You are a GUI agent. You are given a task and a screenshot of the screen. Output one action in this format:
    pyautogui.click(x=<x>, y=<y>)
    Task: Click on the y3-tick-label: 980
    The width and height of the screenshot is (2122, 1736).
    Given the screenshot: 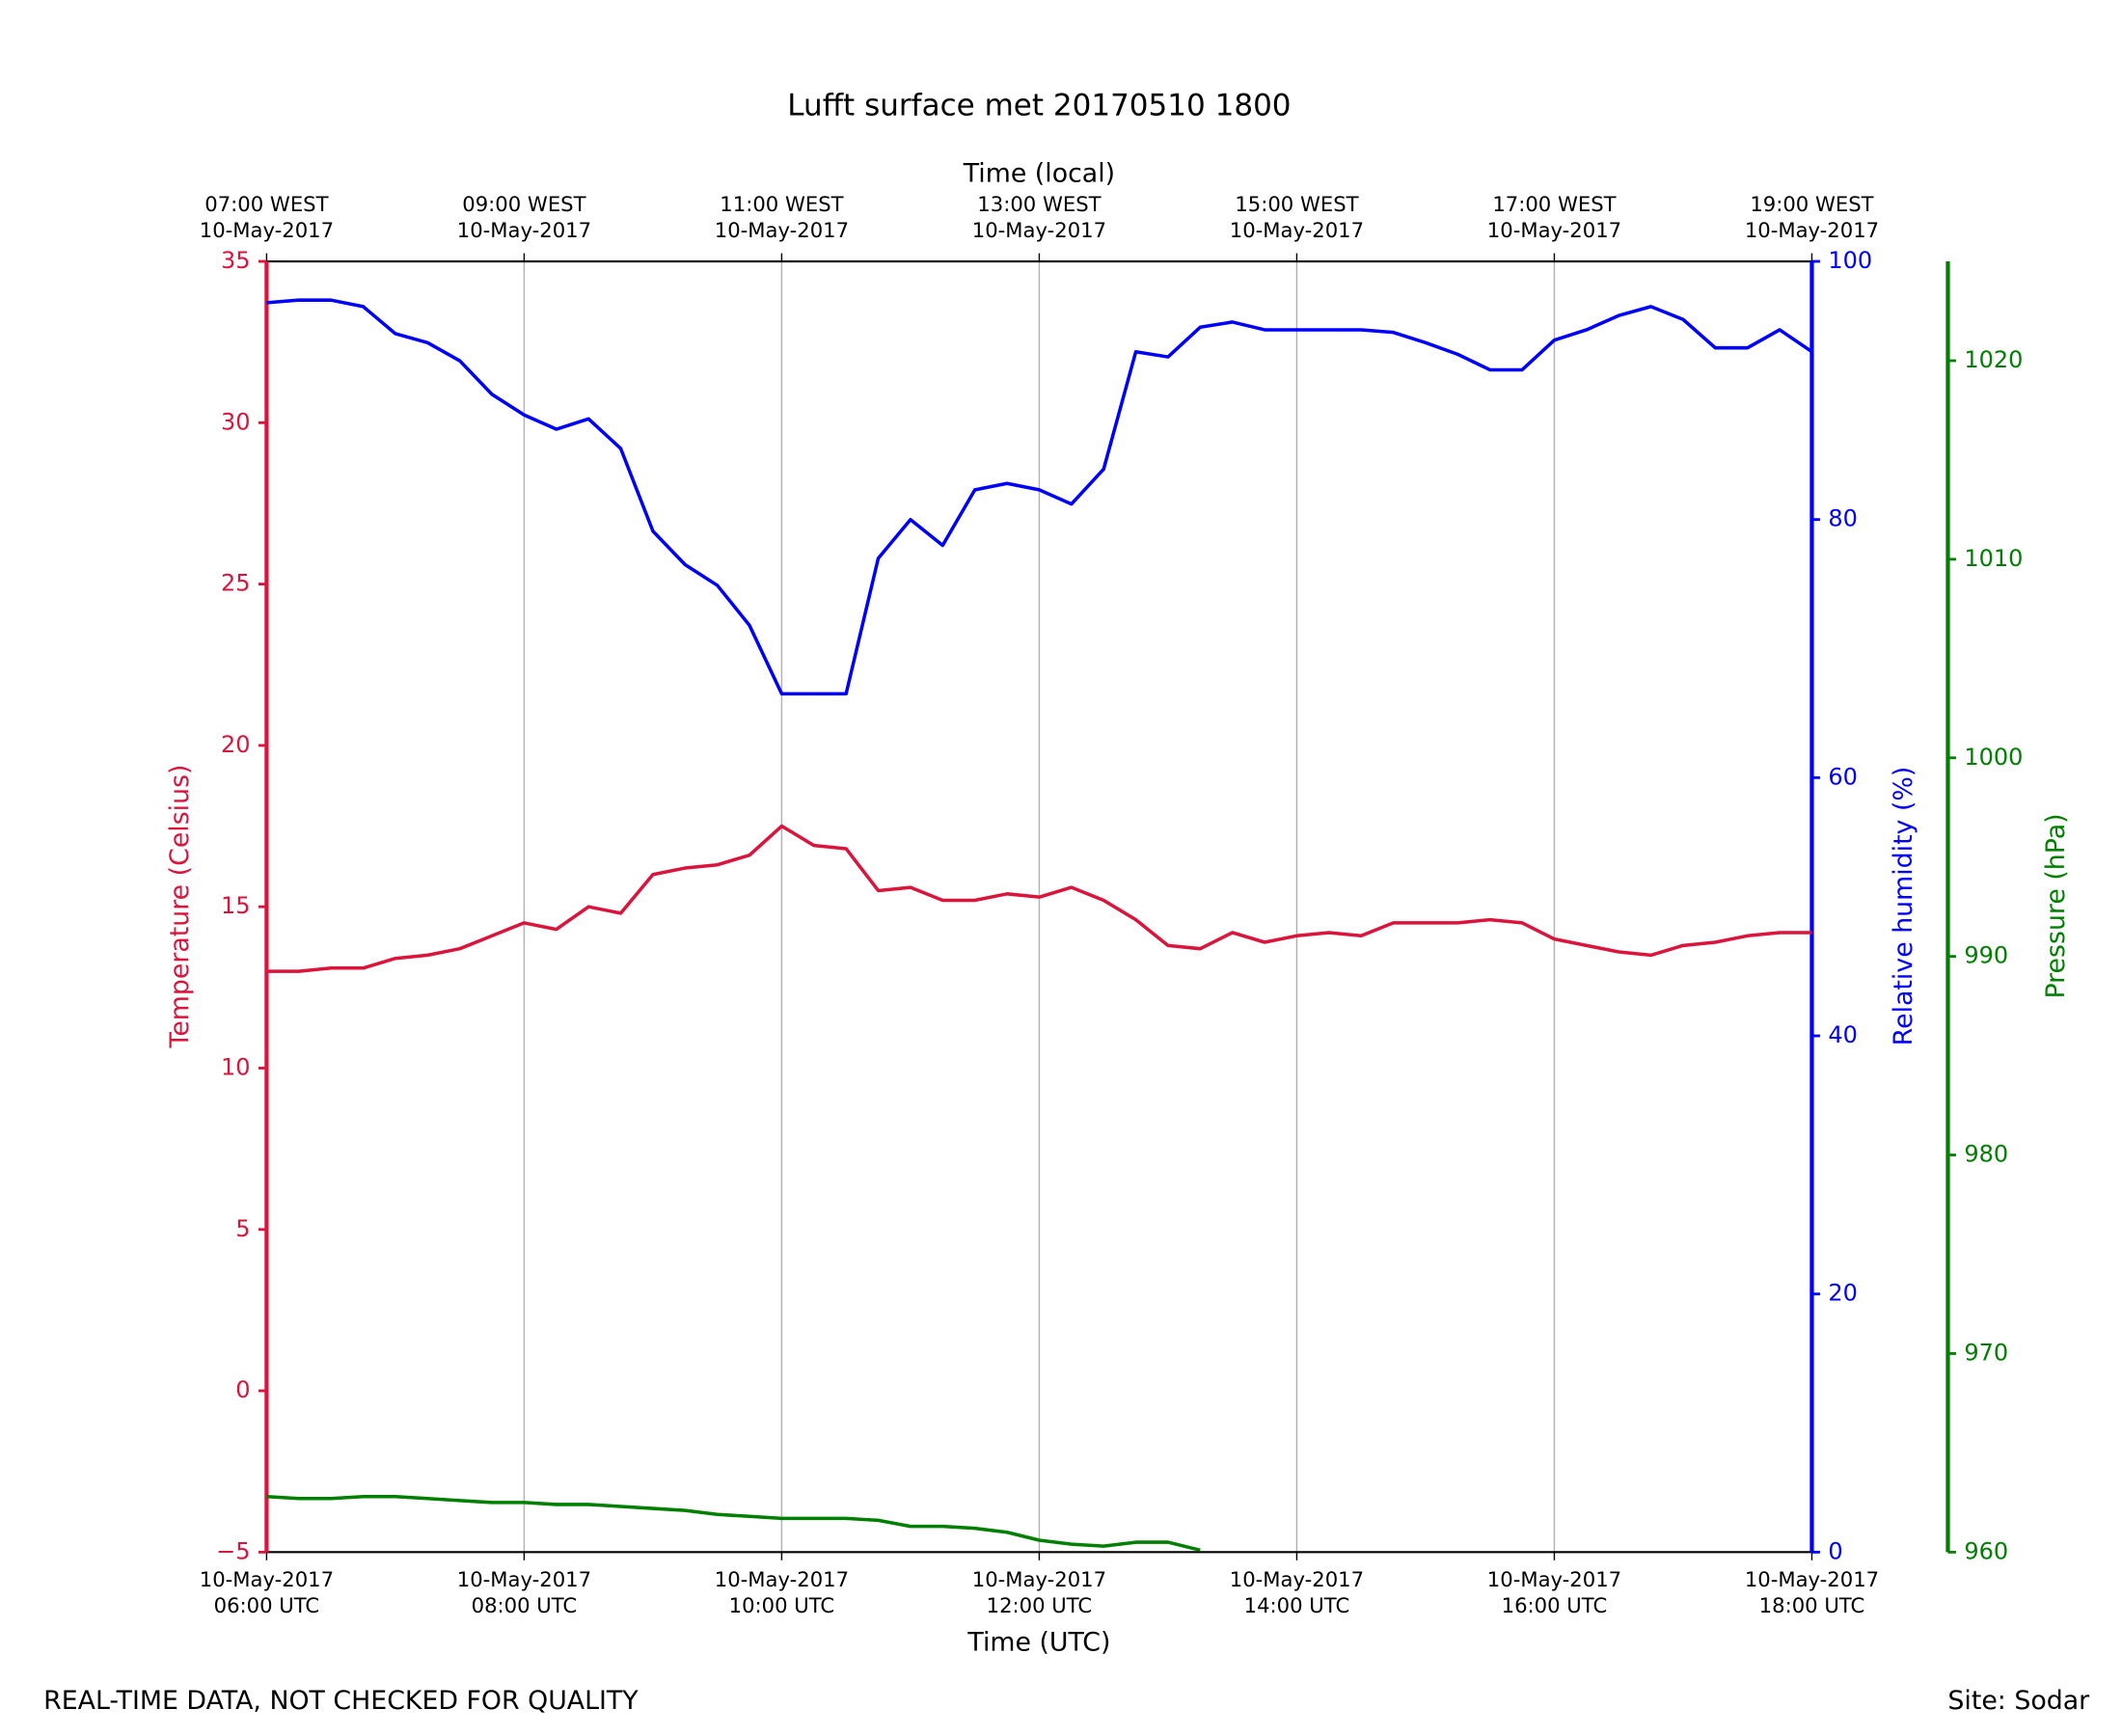 What is the action you would take?
    pyautogui.click(x=1986, y=1154)
    